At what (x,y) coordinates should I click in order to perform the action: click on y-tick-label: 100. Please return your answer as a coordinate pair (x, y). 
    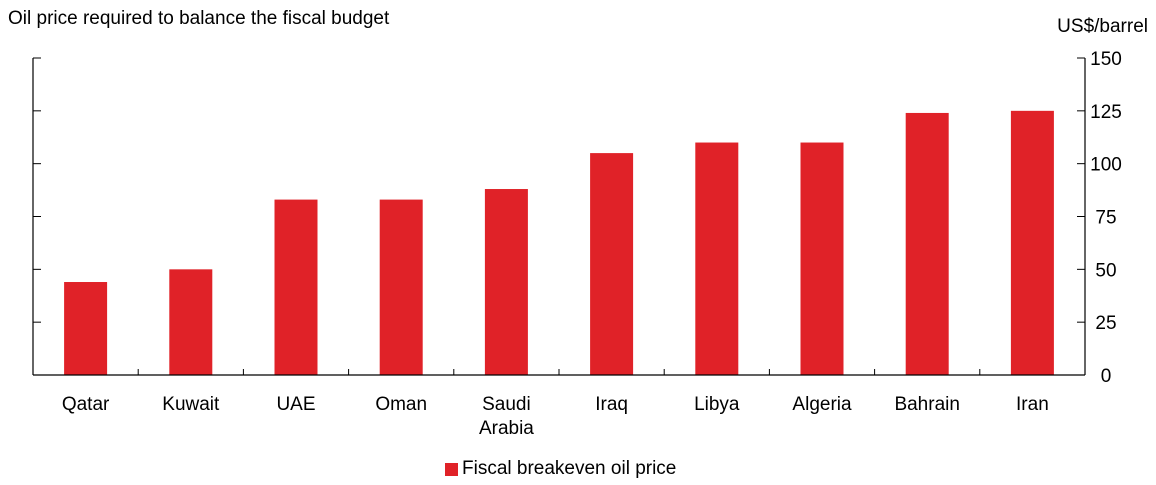
    Looking at the image, I should click on (1106, 165).